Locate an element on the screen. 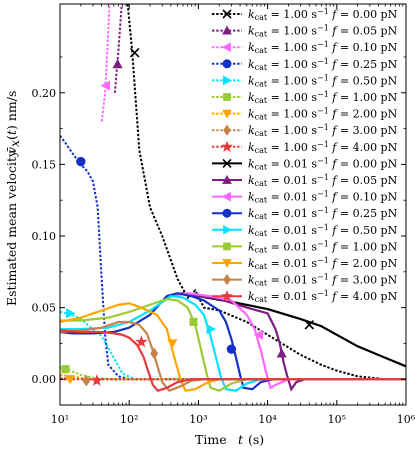  legend-entry: kcat = 1.00 s−1 f = 0.10 pN is located at coordinates (305, 47).